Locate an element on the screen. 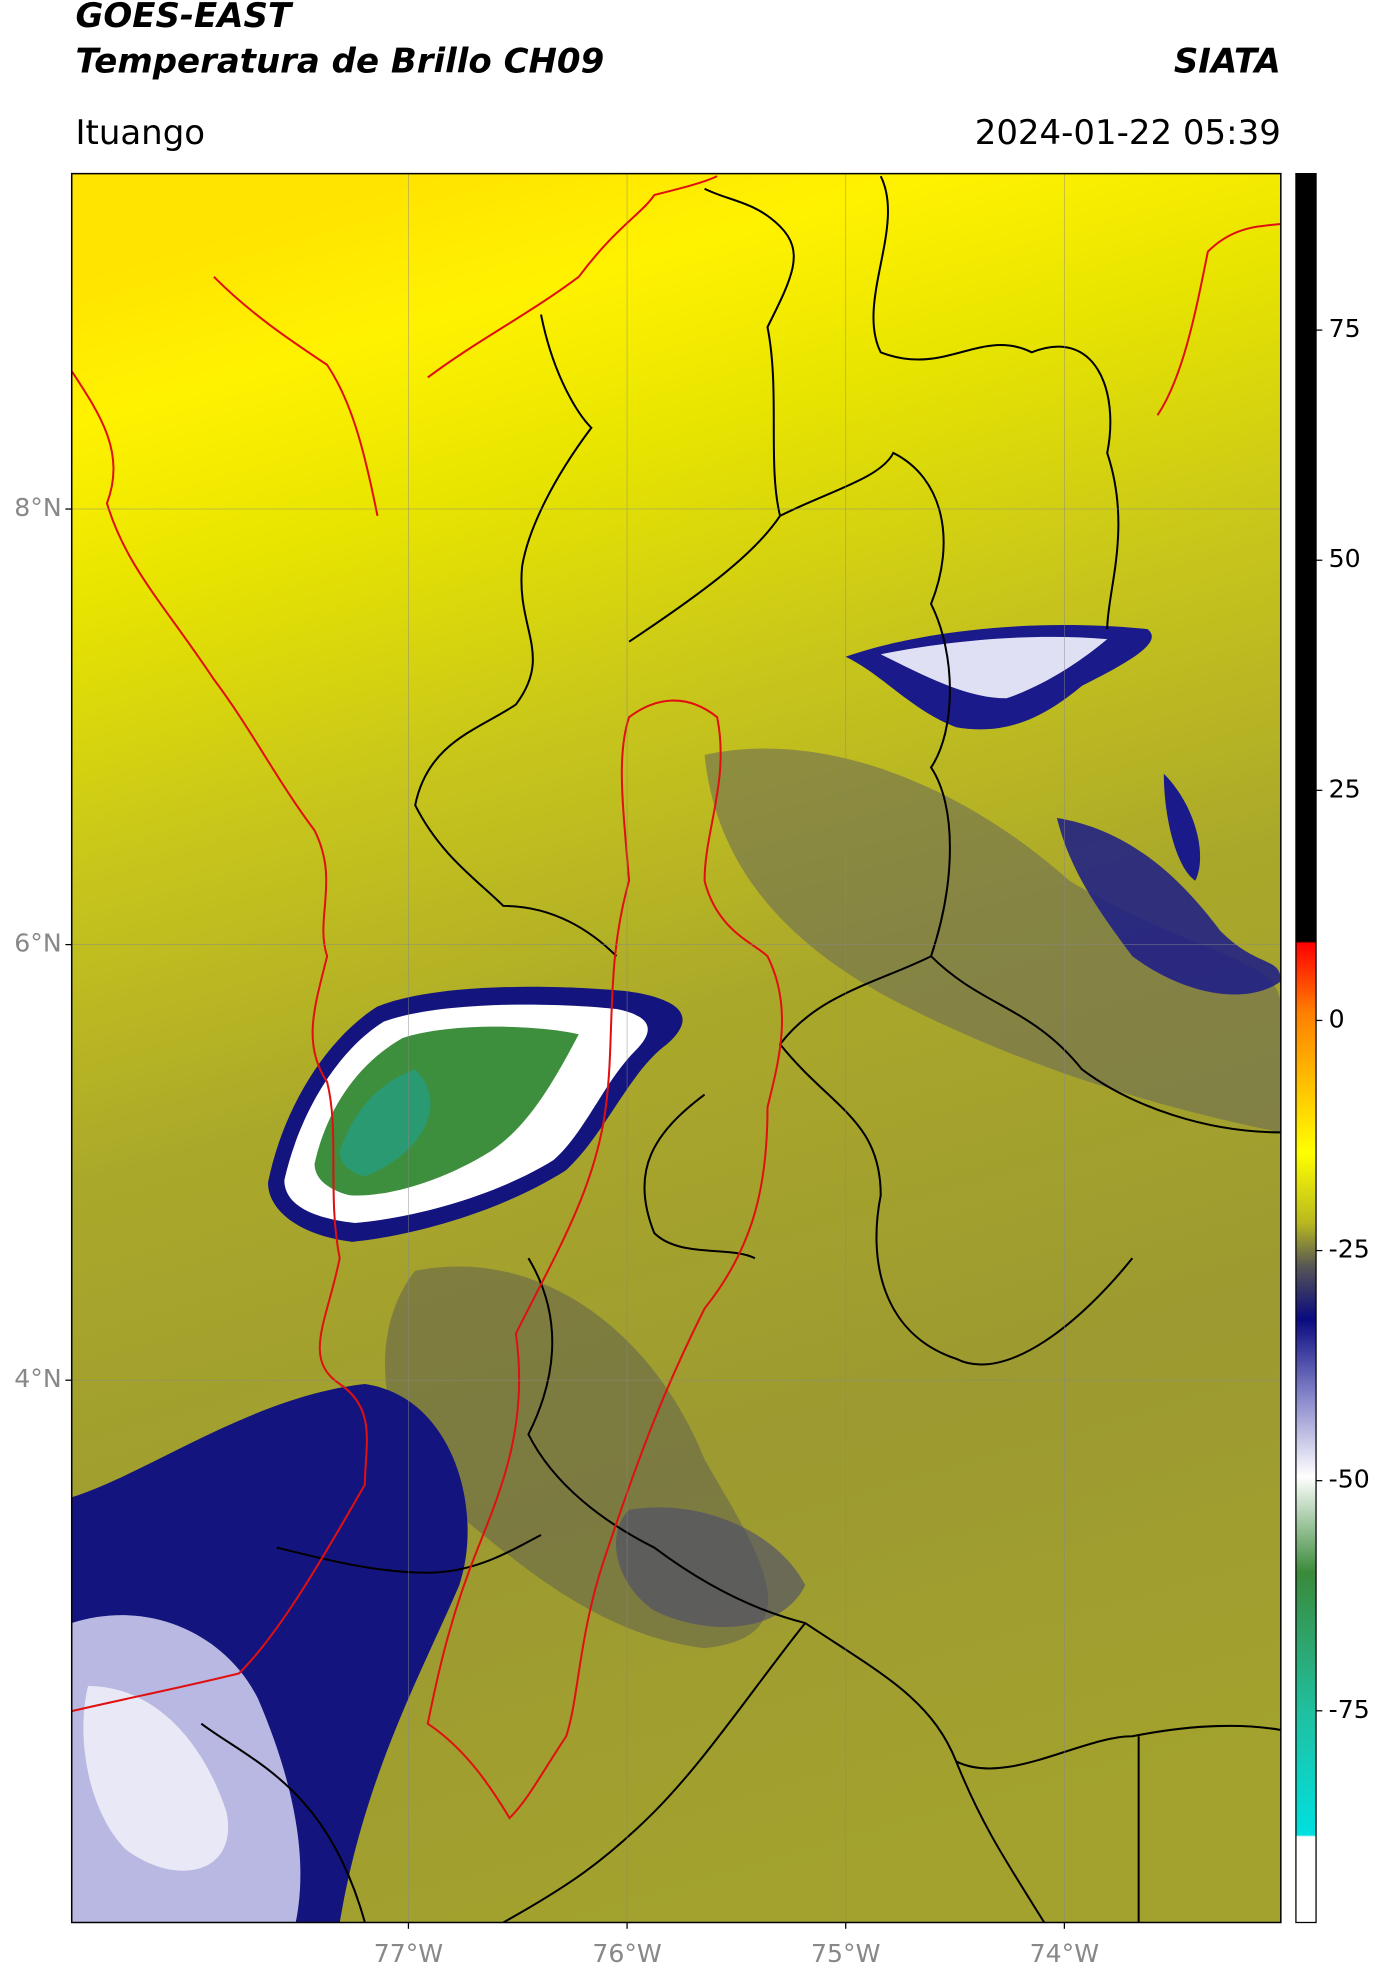 The image size is (1384, 1981). x-tick-label: 77°W is located at coordinates (409, 1953).